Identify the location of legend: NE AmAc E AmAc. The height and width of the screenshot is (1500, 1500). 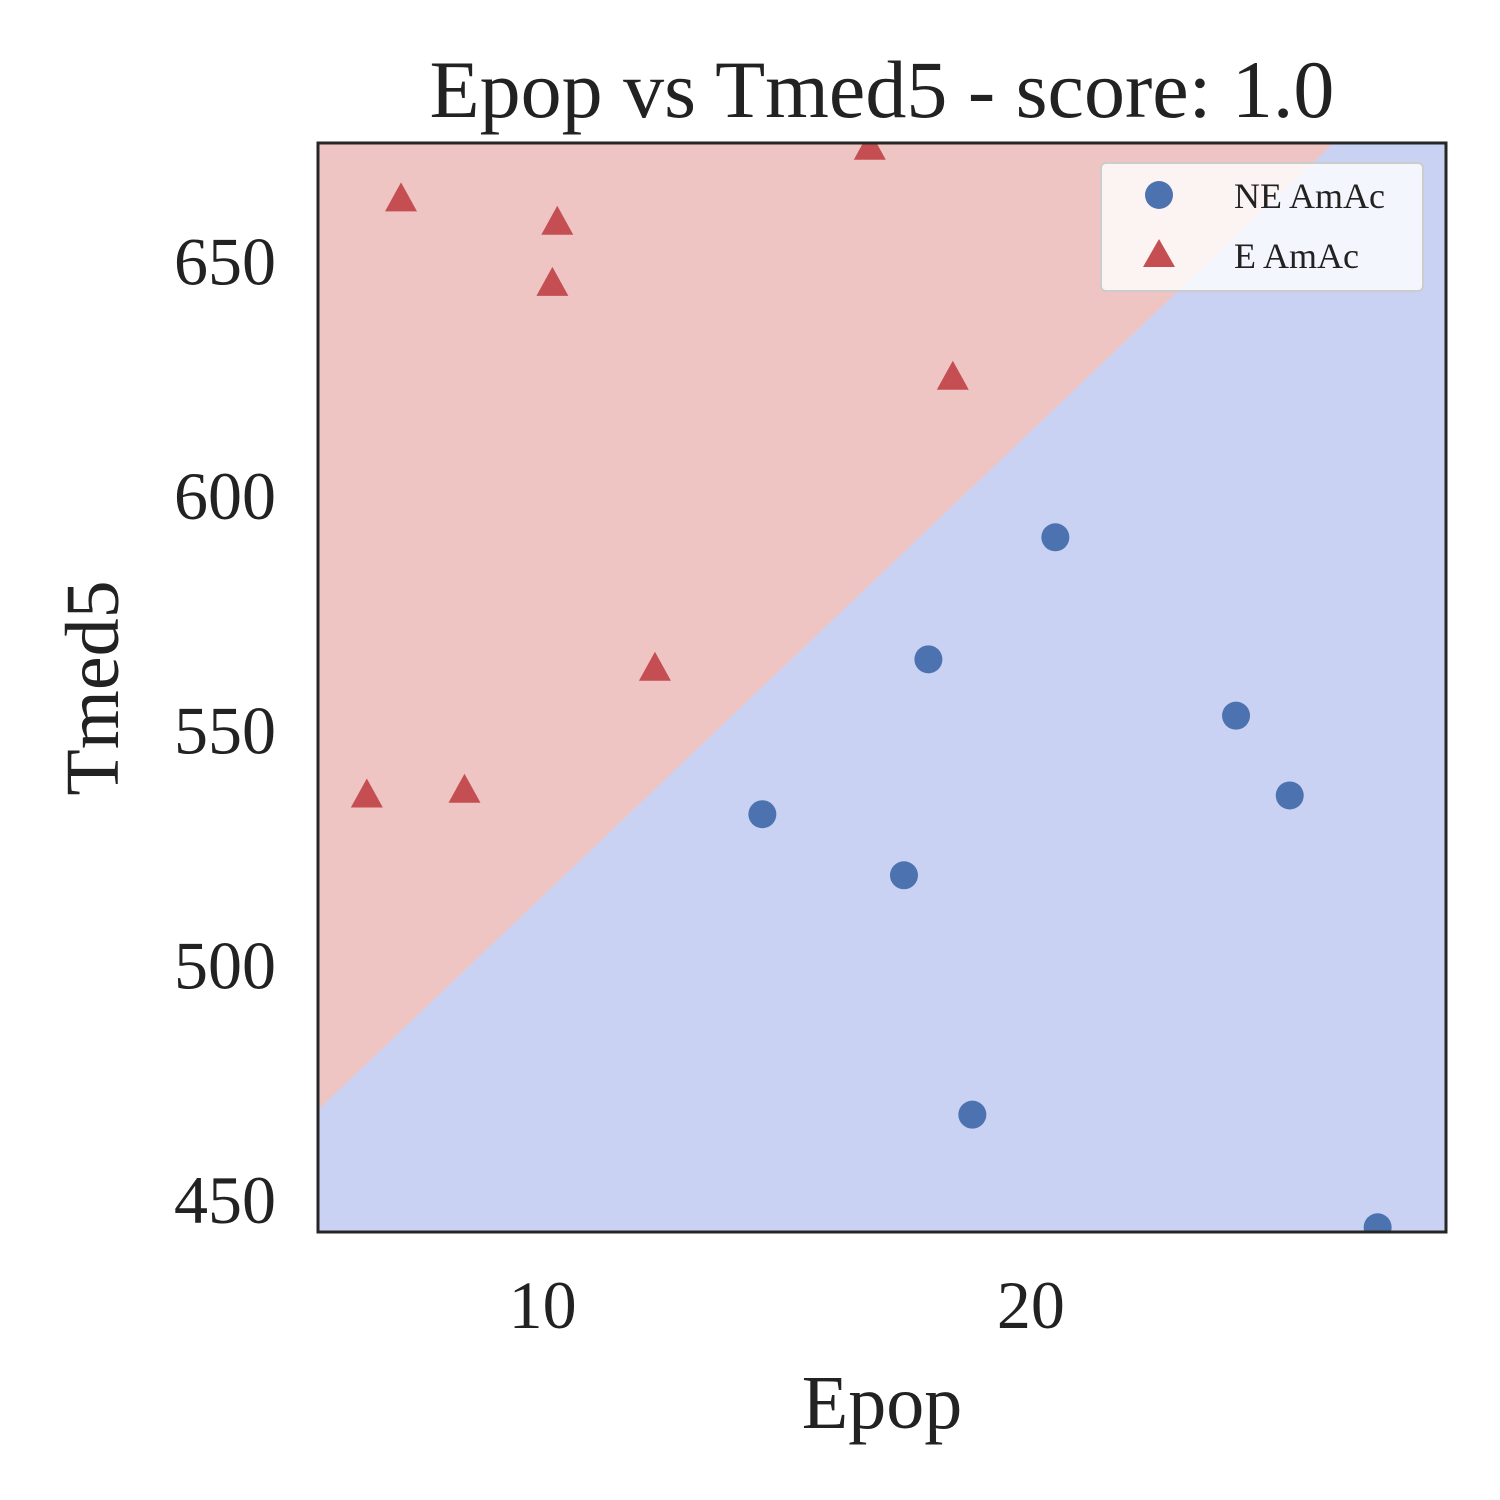
(1262, 227).